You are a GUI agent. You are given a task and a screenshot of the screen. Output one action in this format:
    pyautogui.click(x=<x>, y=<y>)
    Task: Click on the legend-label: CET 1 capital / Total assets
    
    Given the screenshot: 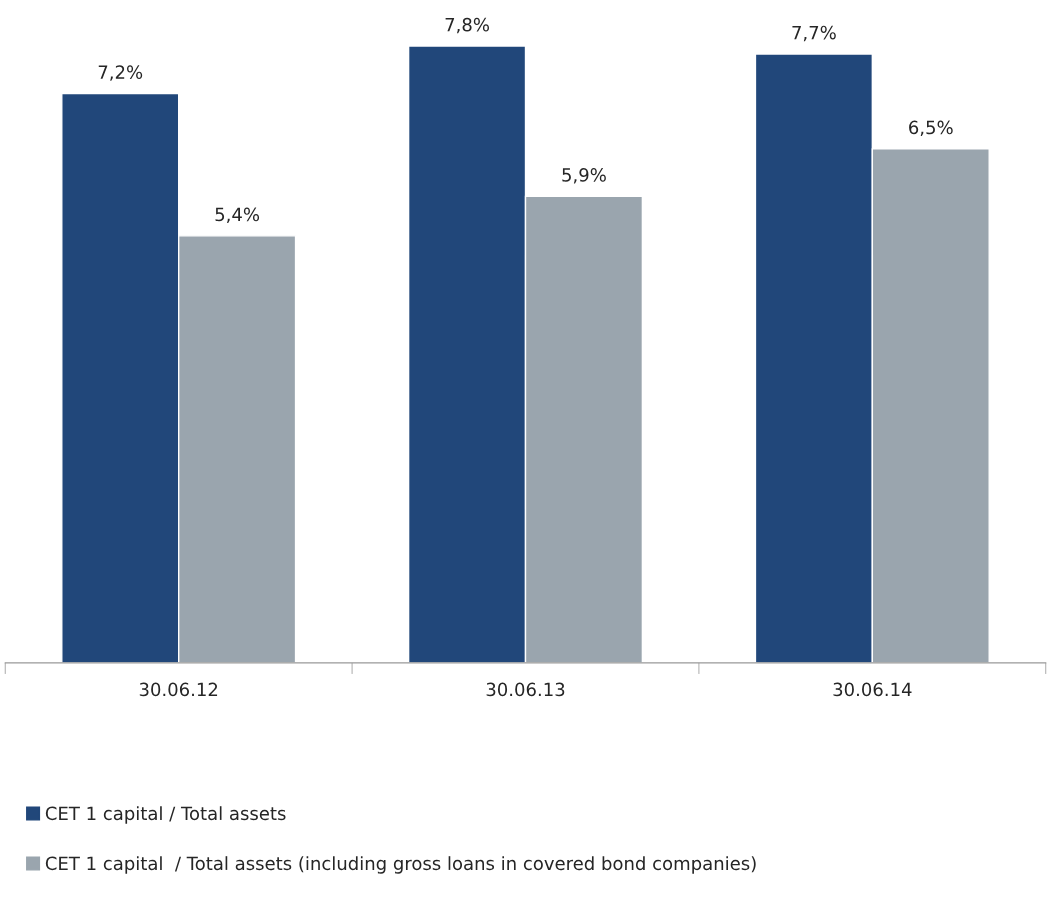 What is the action you would take?
    pyautogui.click(x=165, y=815)
    